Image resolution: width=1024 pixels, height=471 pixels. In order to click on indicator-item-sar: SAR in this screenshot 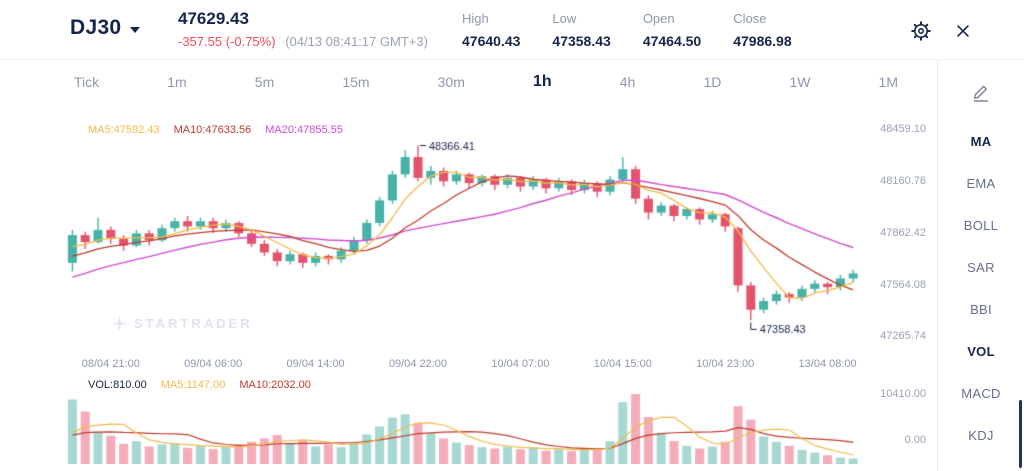, I will do `click(981, 267)`.